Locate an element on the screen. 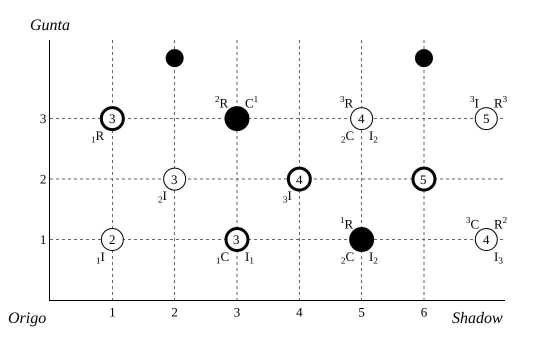 The image size is (535, 345). annotation: $_{1}$I is located at coordinates (100, 257).